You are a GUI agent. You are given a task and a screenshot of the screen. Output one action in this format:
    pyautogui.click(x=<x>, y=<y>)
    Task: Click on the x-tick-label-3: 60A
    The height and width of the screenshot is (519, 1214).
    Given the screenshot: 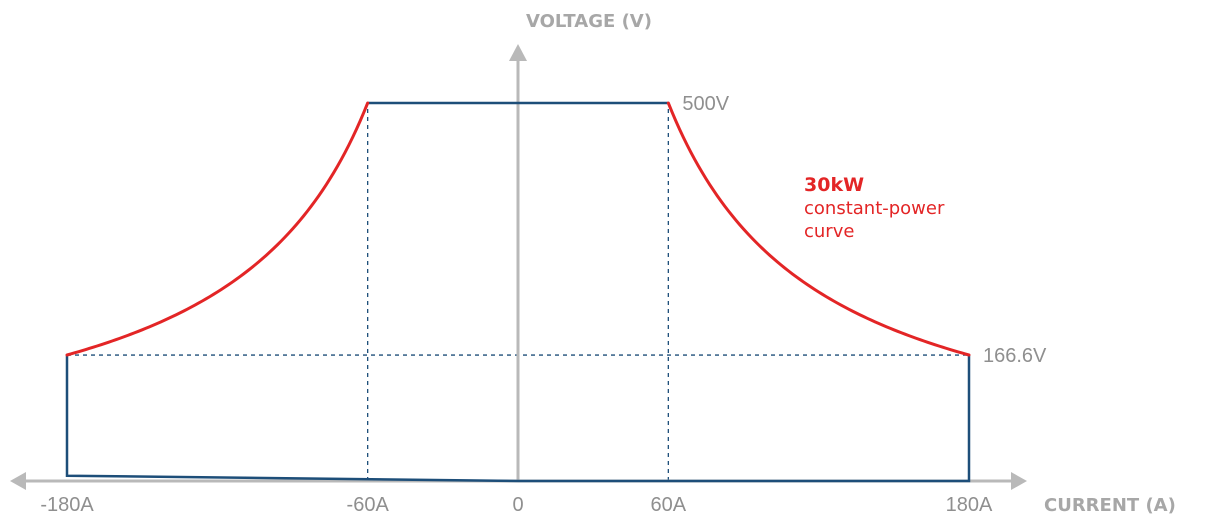 What is the action you would take?
    pyautogui.click(x=669, y=505)
    